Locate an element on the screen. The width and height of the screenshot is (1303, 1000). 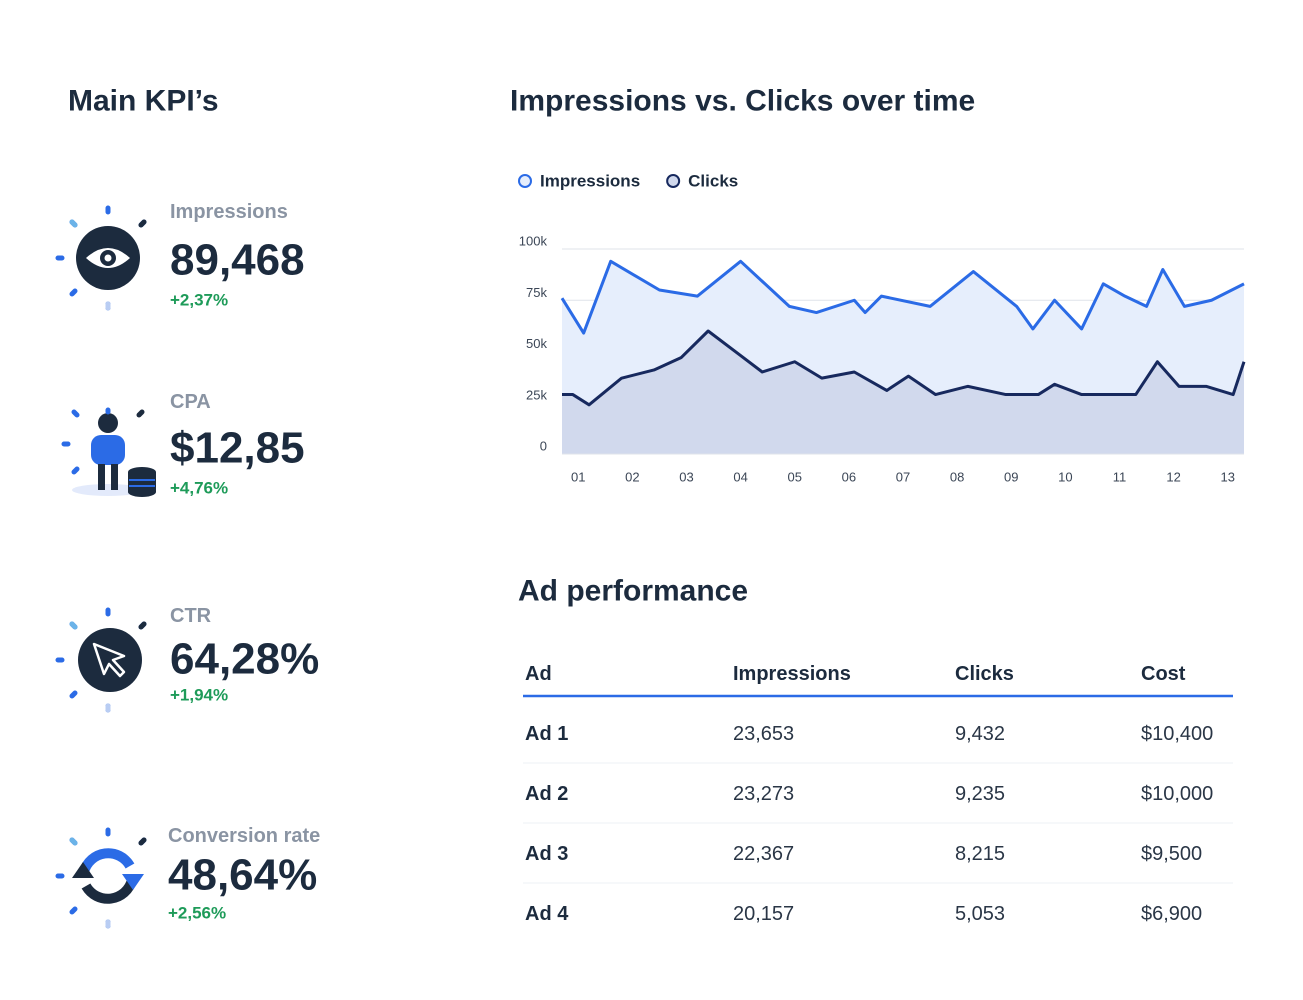
table-header: Ad is located at coordinates (538, 674).